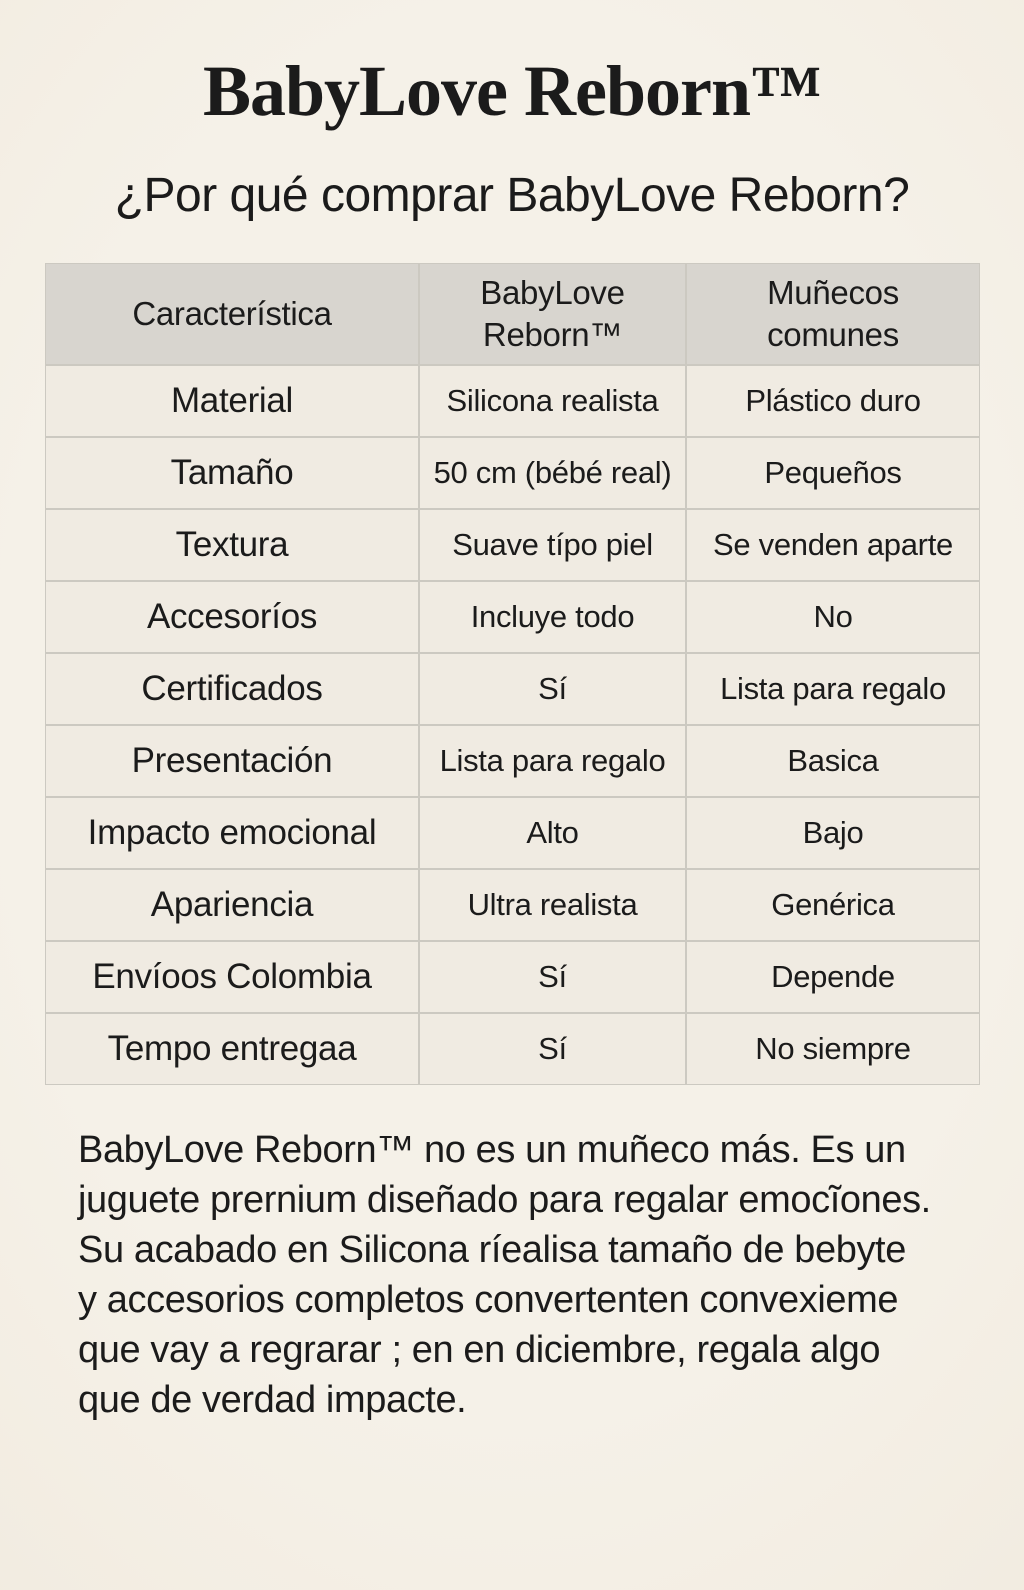 The image size is (1024, 1590). Describe the element at coordinates (232, 688) in the screenshot. I see `table-cell-feature: Certificados` at that location.